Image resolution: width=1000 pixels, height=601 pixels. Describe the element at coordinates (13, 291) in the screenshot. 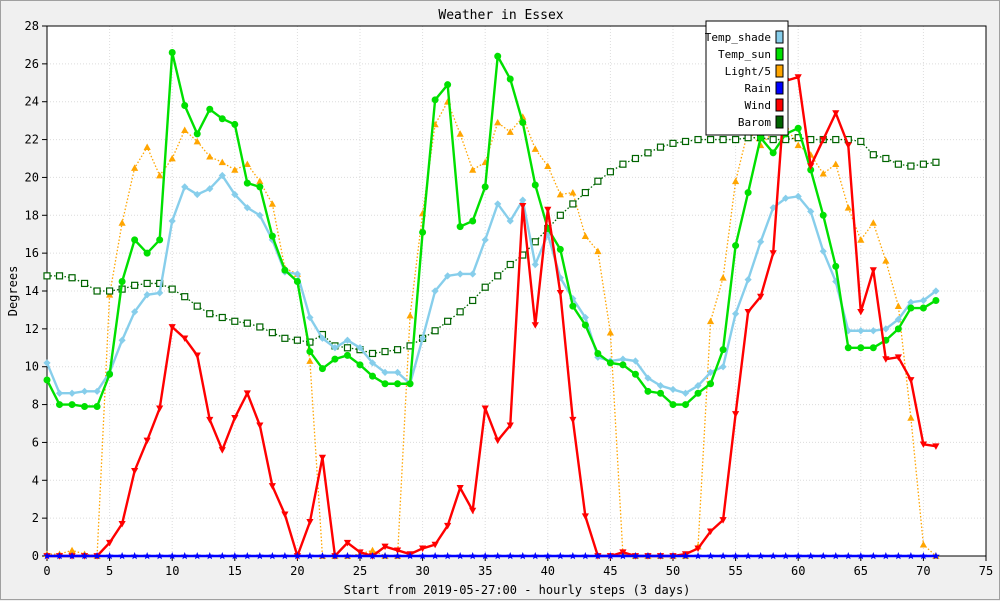

I see `y-axis-label: Degrees` at that location.